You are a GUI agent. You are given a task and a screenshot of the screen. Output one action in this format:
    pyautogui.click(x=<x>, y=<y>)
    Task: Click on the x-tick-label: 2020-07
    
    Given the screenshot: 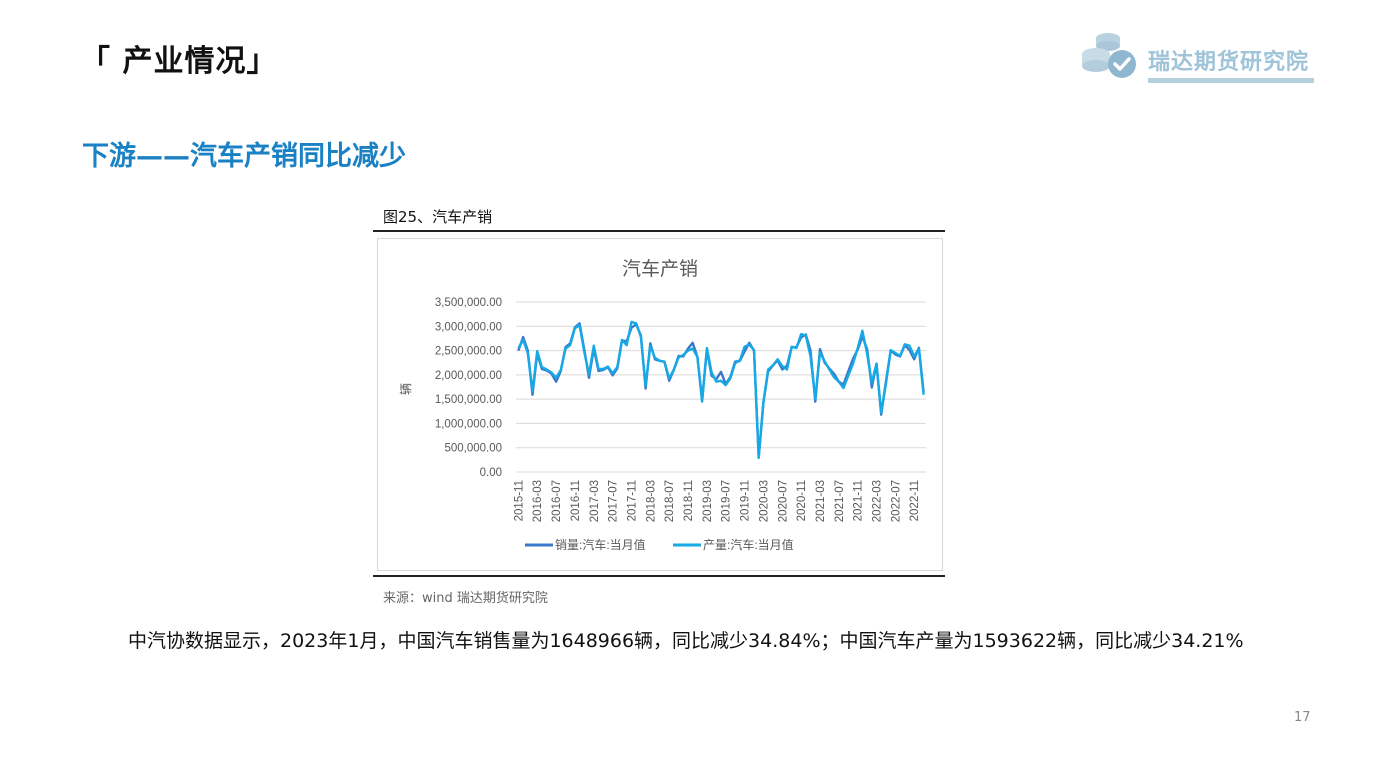 What is the action you would take?
    pyautogui.click(x=783, y=501)
    